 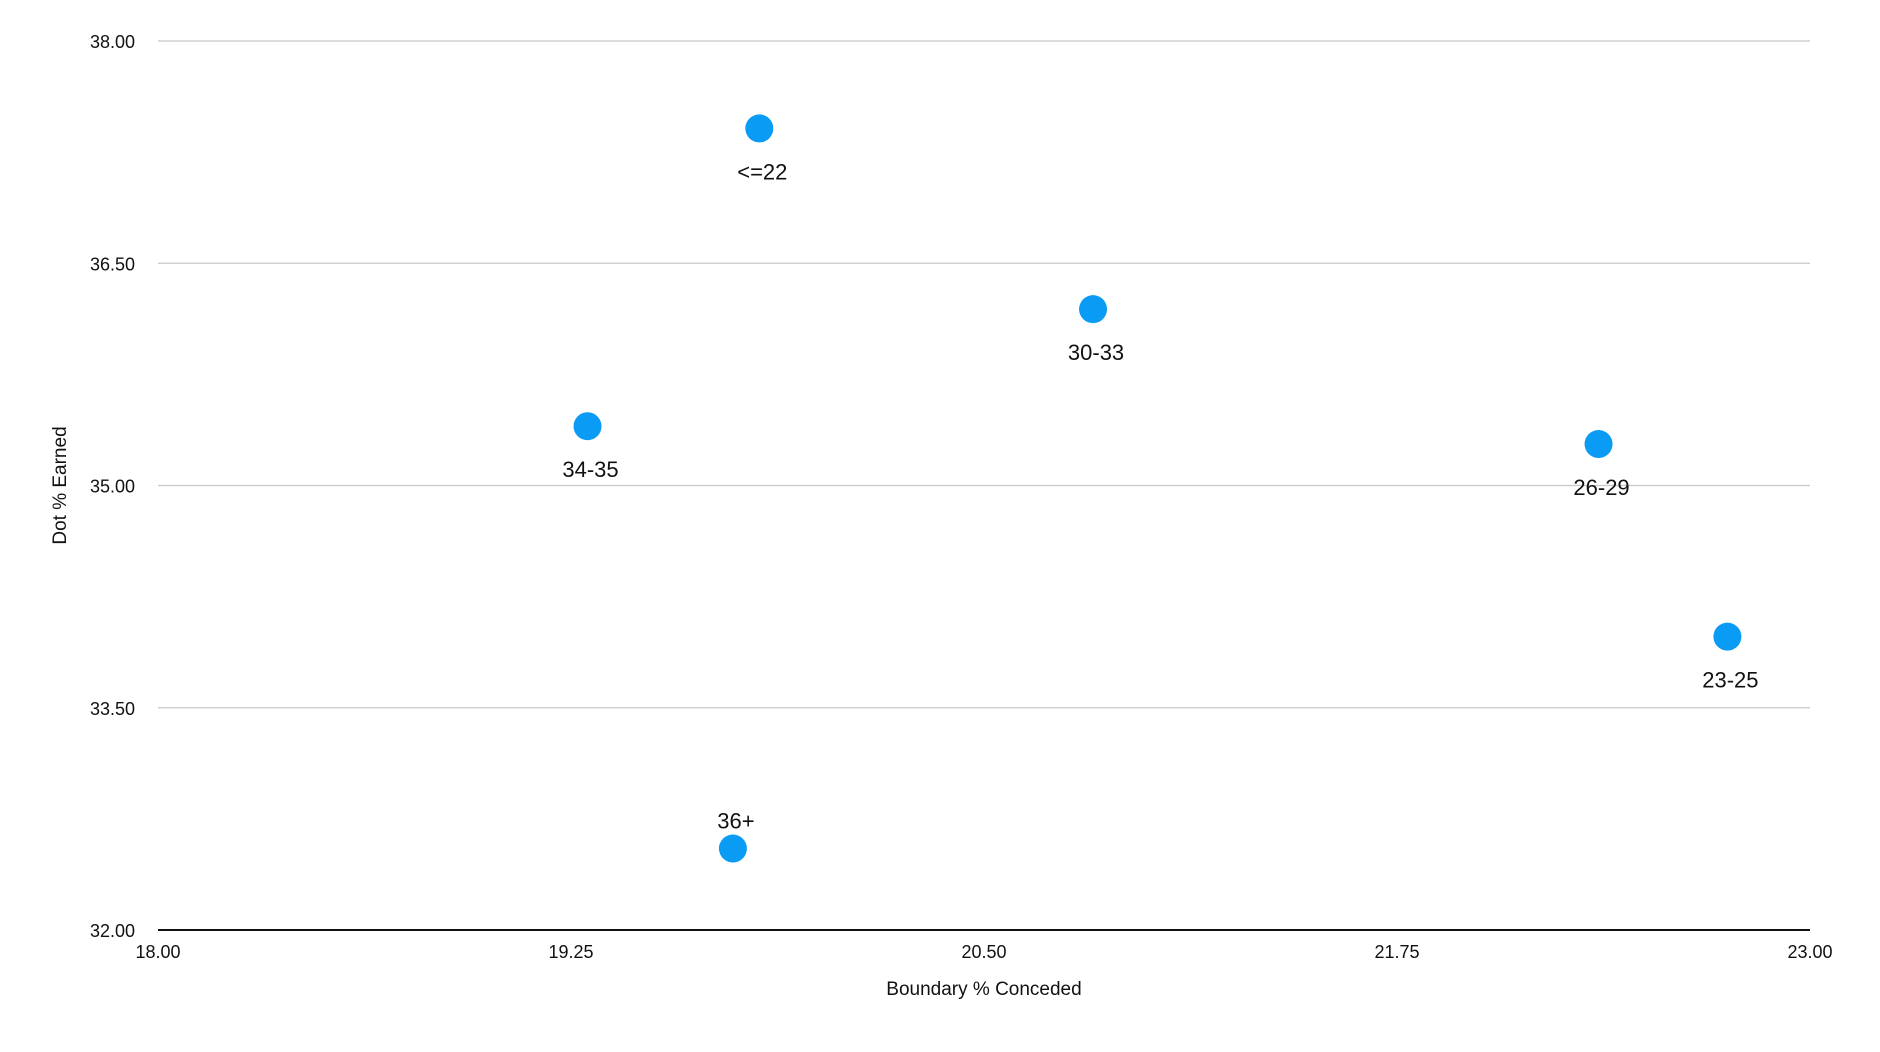 What do you see at coordinates (112, 709) in the screenshot?
I see `y-tick-label: 33.50` at bounding box center [112, 709].